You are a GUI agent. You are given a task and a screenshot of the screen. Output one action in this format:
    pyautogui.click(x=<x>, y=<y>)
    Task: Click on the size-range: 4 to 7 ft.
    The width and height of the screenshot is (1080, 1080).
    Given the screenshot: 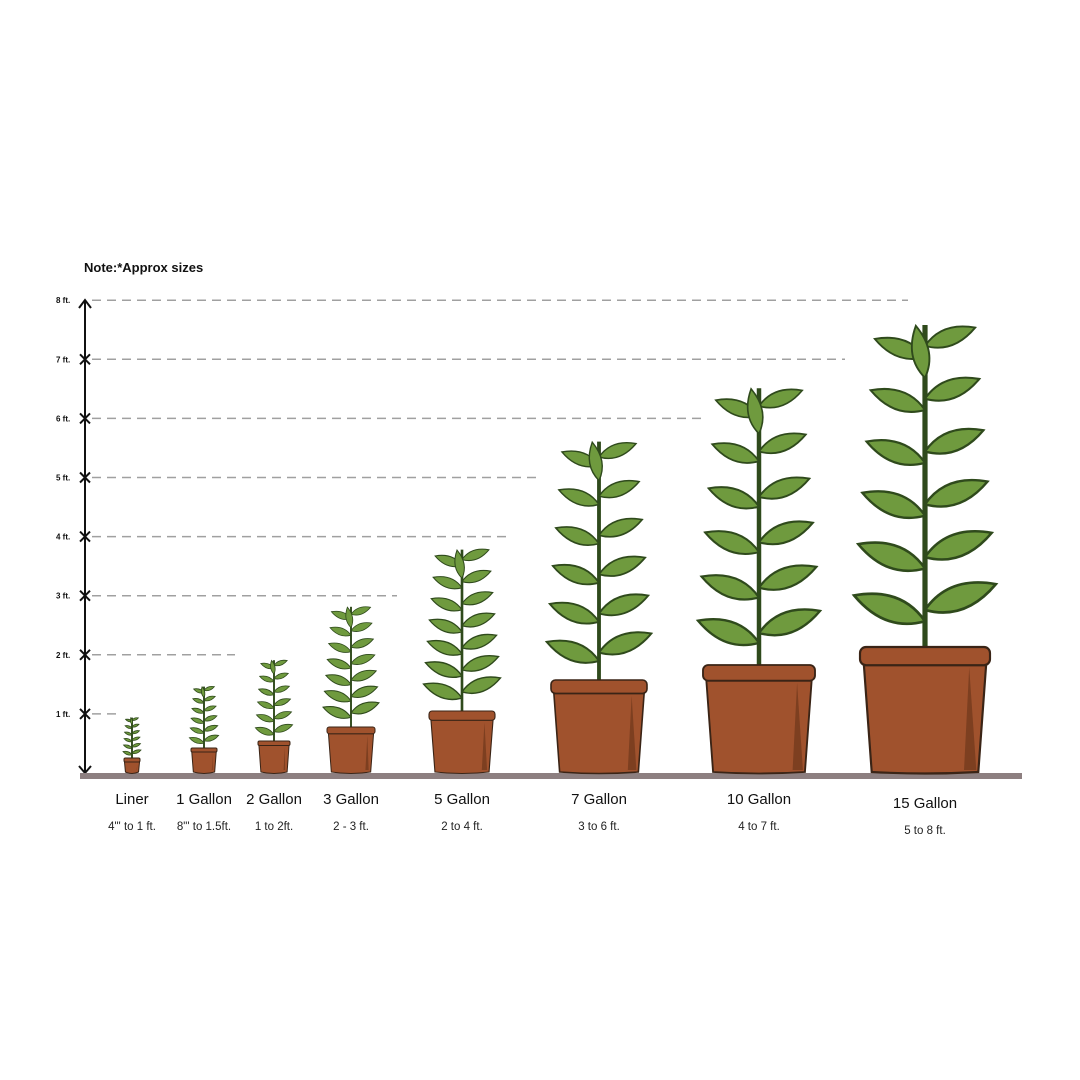 What is the action you would take?
    pyautogui.click(x=759, y=827)
    